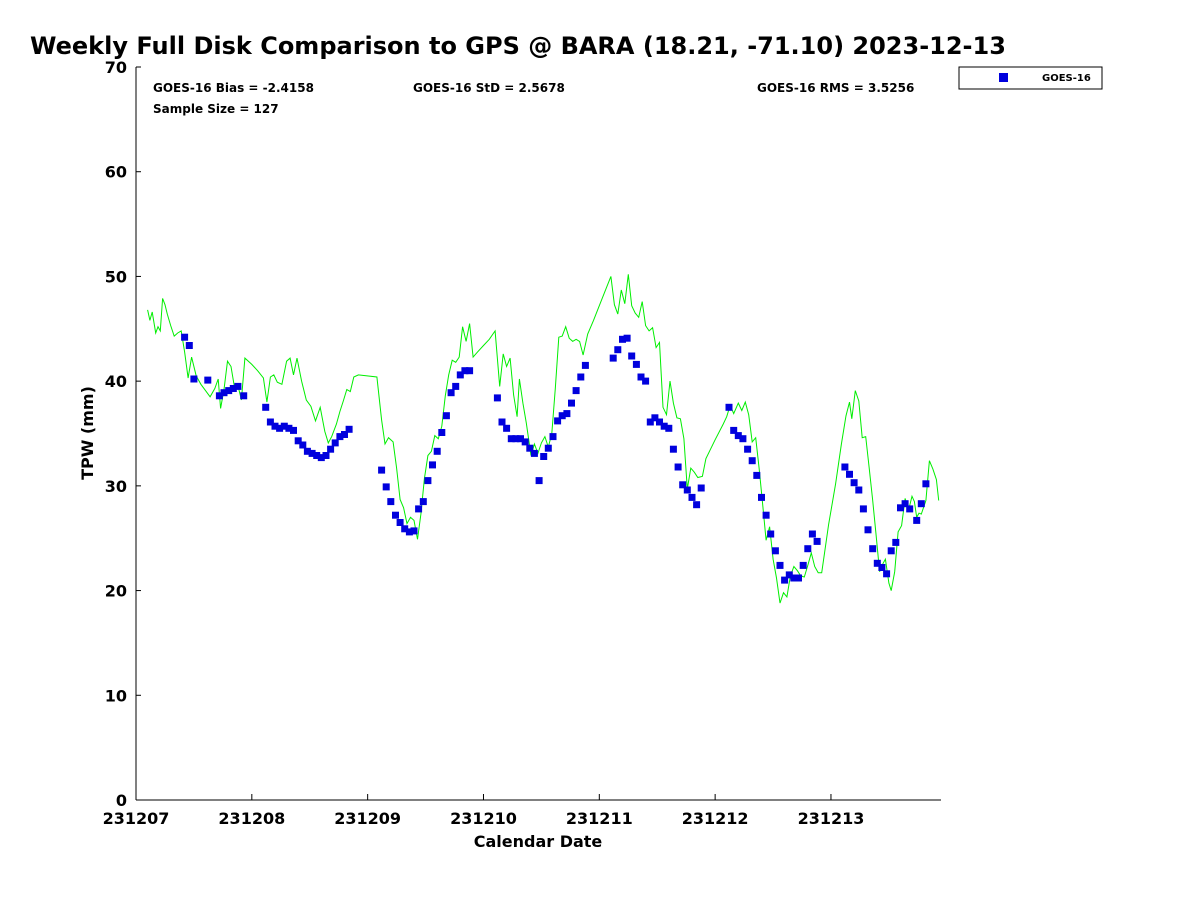  What do you see at coordinates (123, 434) in the screenshot?
I see `y-ticks: 0 10 20 30 40 50 60 70` at bounding box center [123, 434].